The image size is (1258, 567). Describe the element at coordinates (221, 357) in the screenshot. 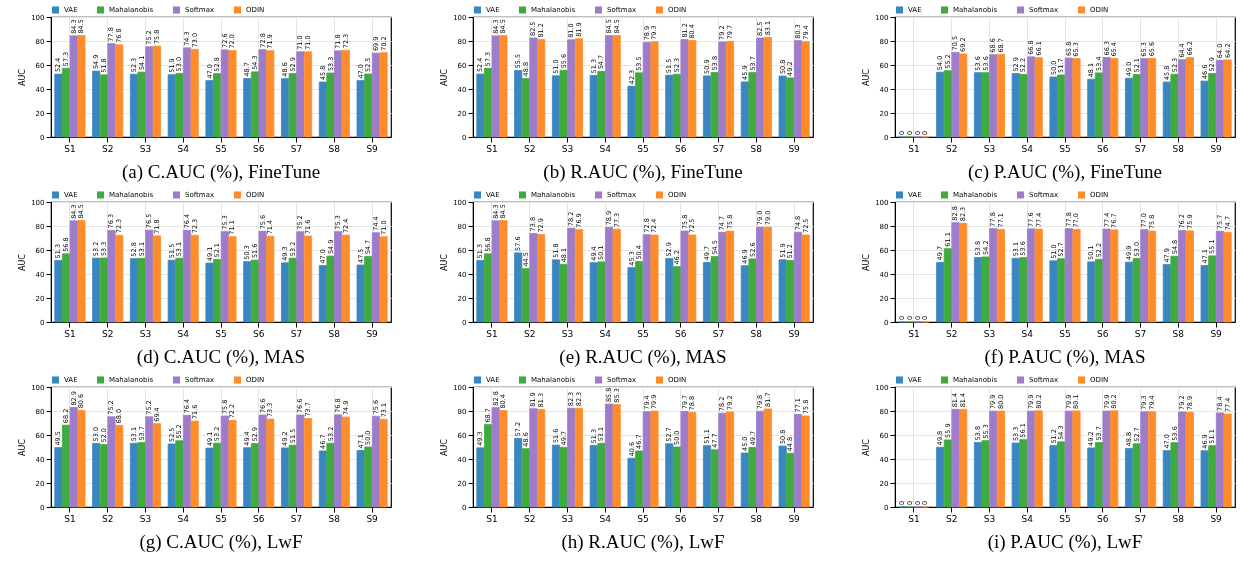

I see `text: (d) C.AUC (%), MAS` at that location.